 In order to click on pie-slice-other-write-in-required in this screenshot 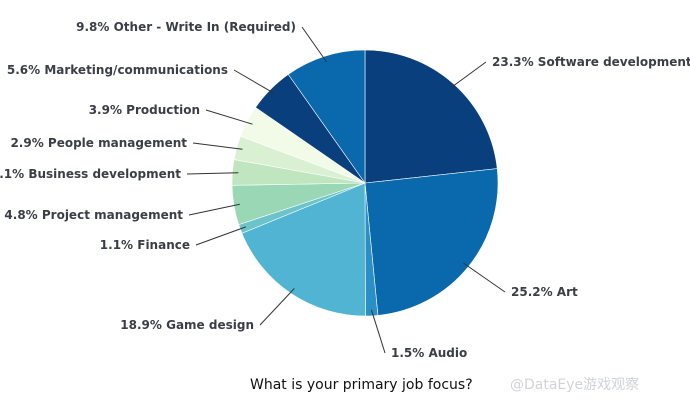, I will do `click(326, 116)`.